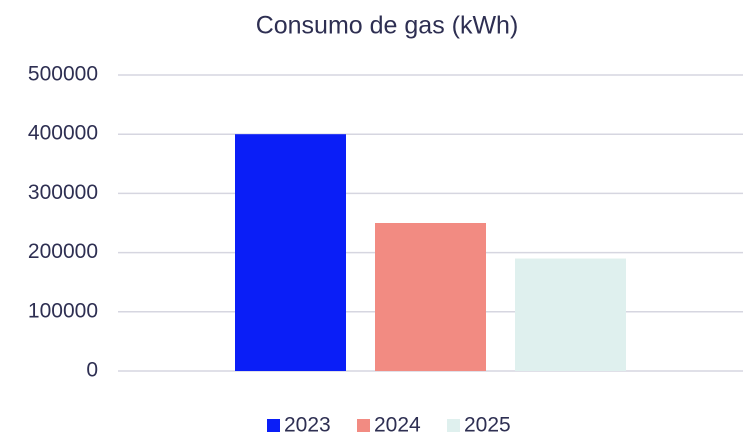 Image resolution: width=743 pixels, height=434 pixels. I want to click on y-tick-label: 200000, so click(63, 251).